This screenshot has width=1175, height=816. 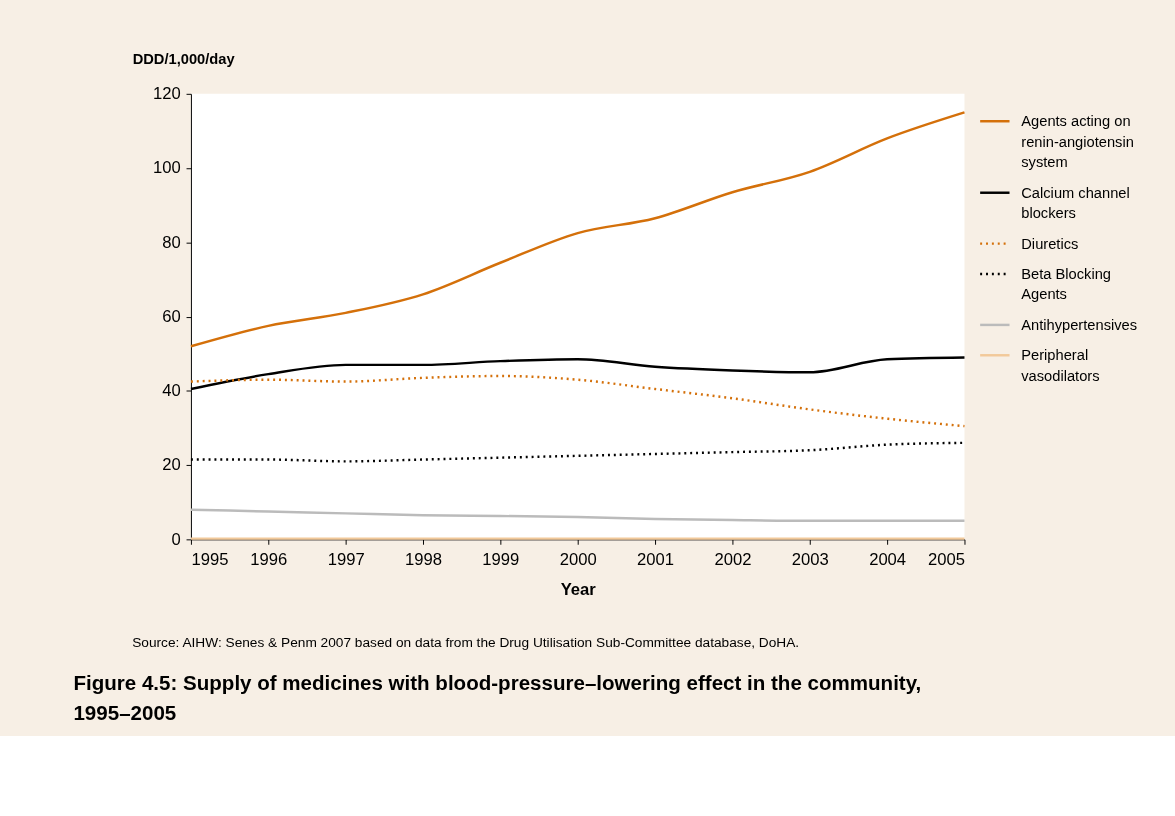 What do you see at coordinates (733, 560) in the screenshot?
I see `x-tick-label: 2002` at bounding box center [733, 560].